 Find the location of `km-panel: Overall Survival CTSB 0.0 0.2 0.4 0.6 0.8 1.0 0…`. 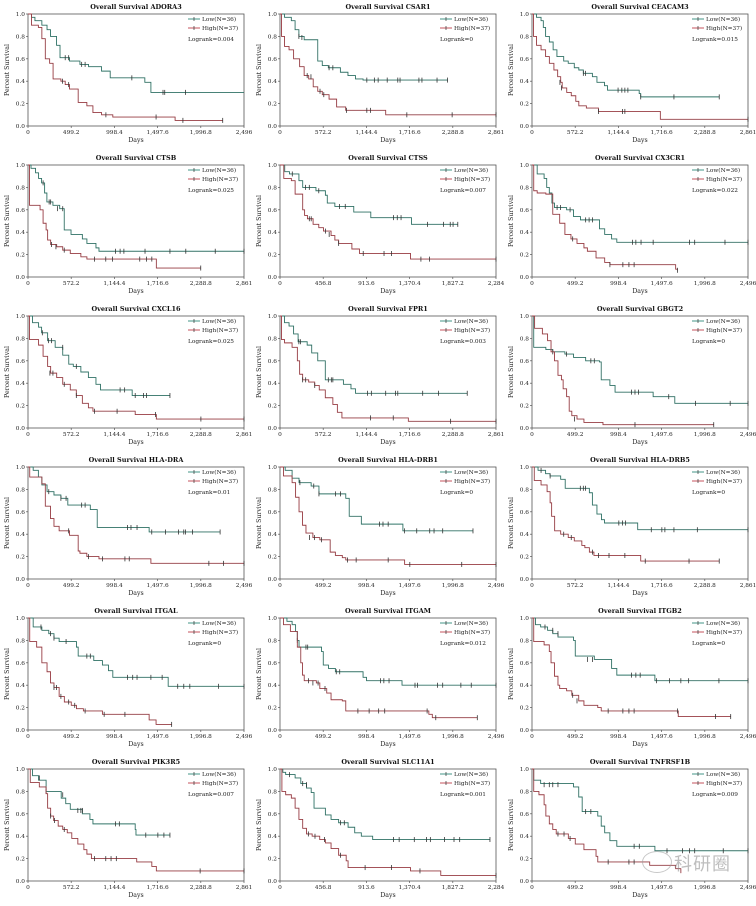

km-panel: Overall Survival CTSB 0.0 0.2 0.4 0.6 0.8 1.0 0… is located at coordinates (126, 226).